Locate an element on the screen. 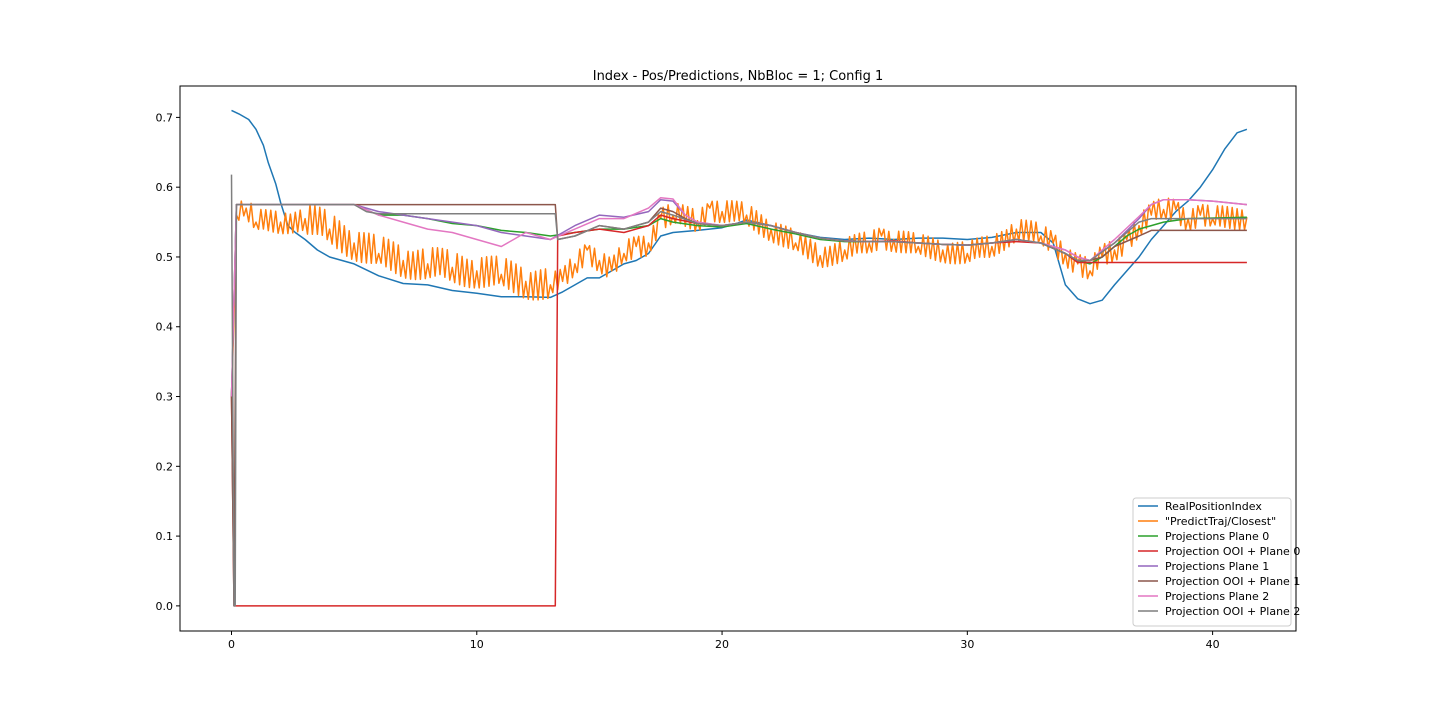 The image size is (1440, 720). y-tick-label: 0.5 is located at coordinates (165, 257).